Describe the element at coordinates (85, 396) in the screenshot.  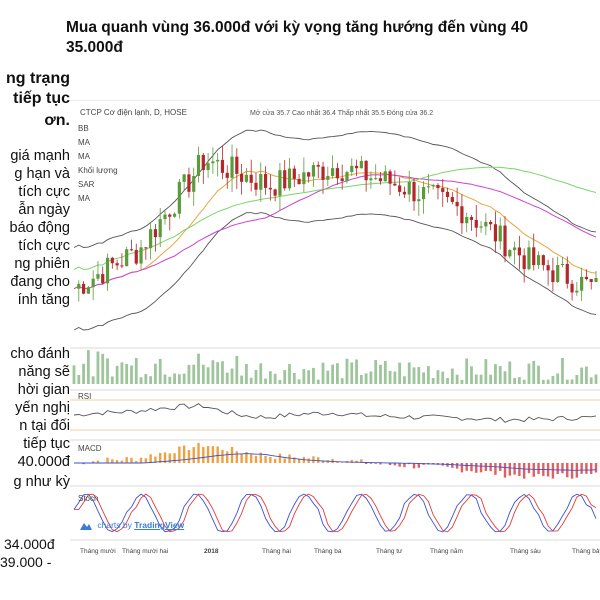
I see `panel-label-rsi: RSI` at that location.